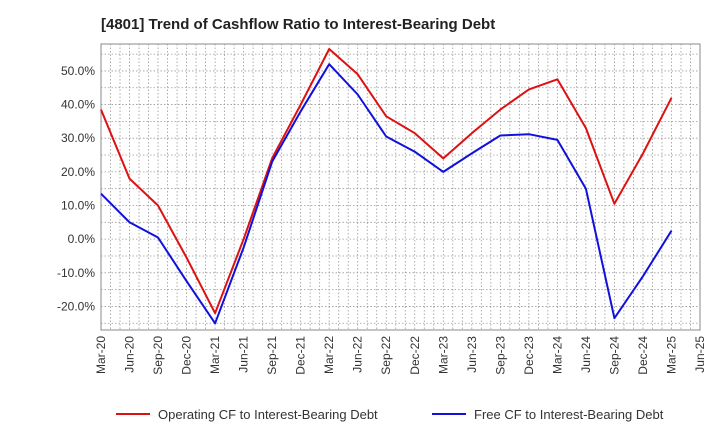  I want to click on y-tick-label: 20.0%, so click(78, 172).